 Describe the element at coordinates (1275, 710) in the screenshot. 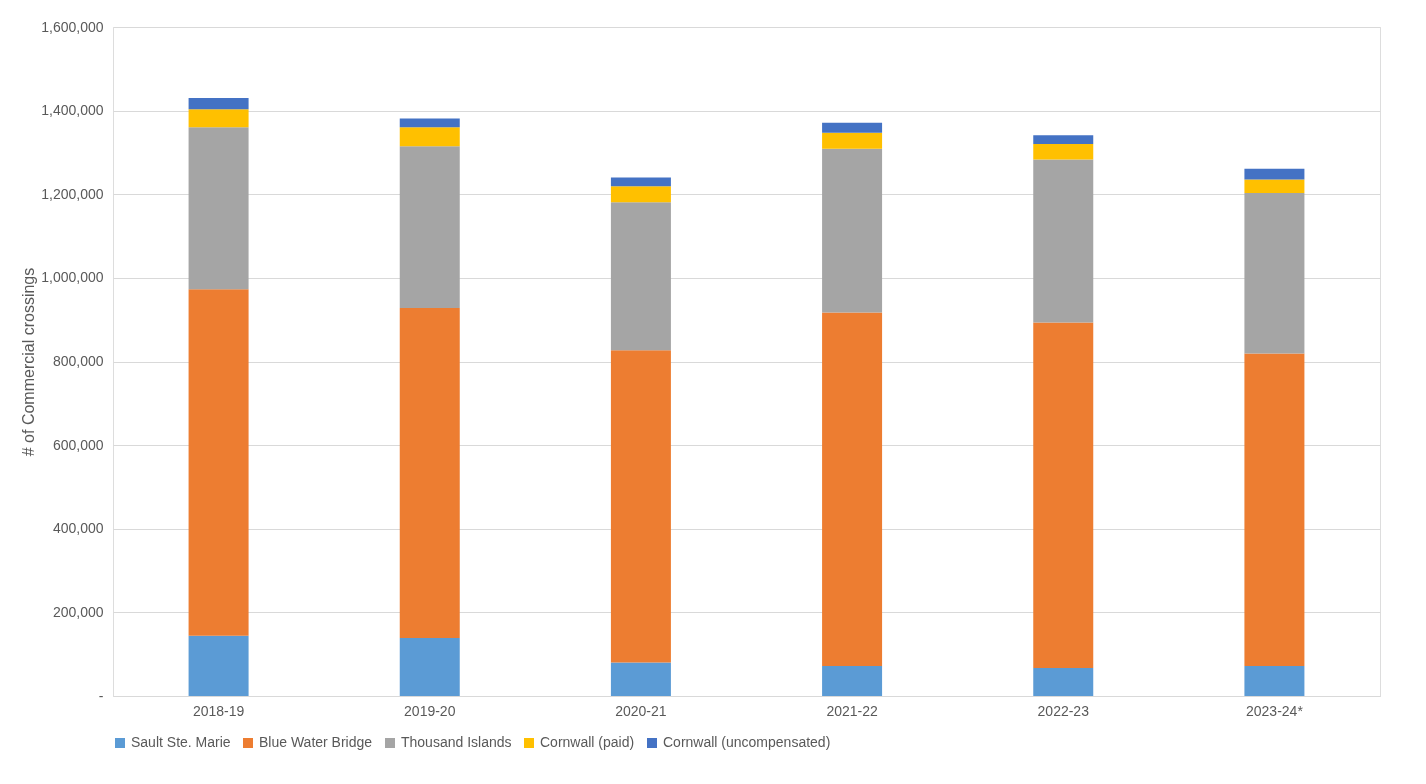

I see `x-tick-label: 2023-24*` at that location.